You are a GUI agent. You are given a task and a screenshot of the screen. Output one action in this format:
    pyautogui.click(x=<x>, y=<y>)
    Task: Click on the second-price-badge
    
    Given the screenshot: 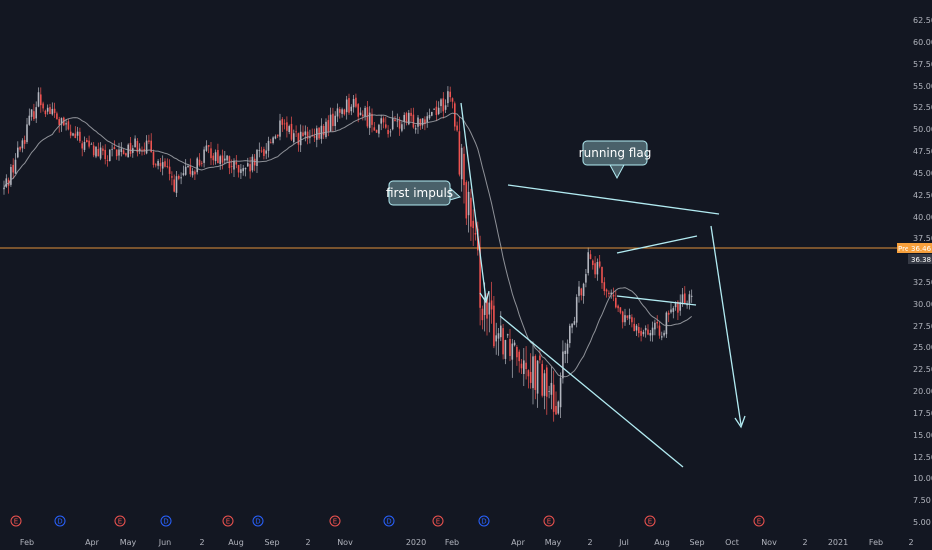 What is the action you would take?
    pyautogui.click(x=920, y=259)
    